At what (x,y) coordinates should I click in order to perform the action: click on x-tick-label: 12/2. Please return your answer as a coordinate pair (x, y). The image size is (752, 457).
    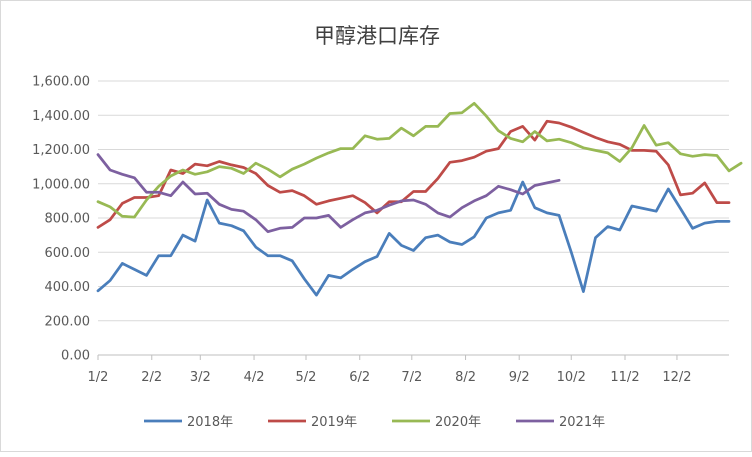
    Looking at the image, I should click on (676, 377).